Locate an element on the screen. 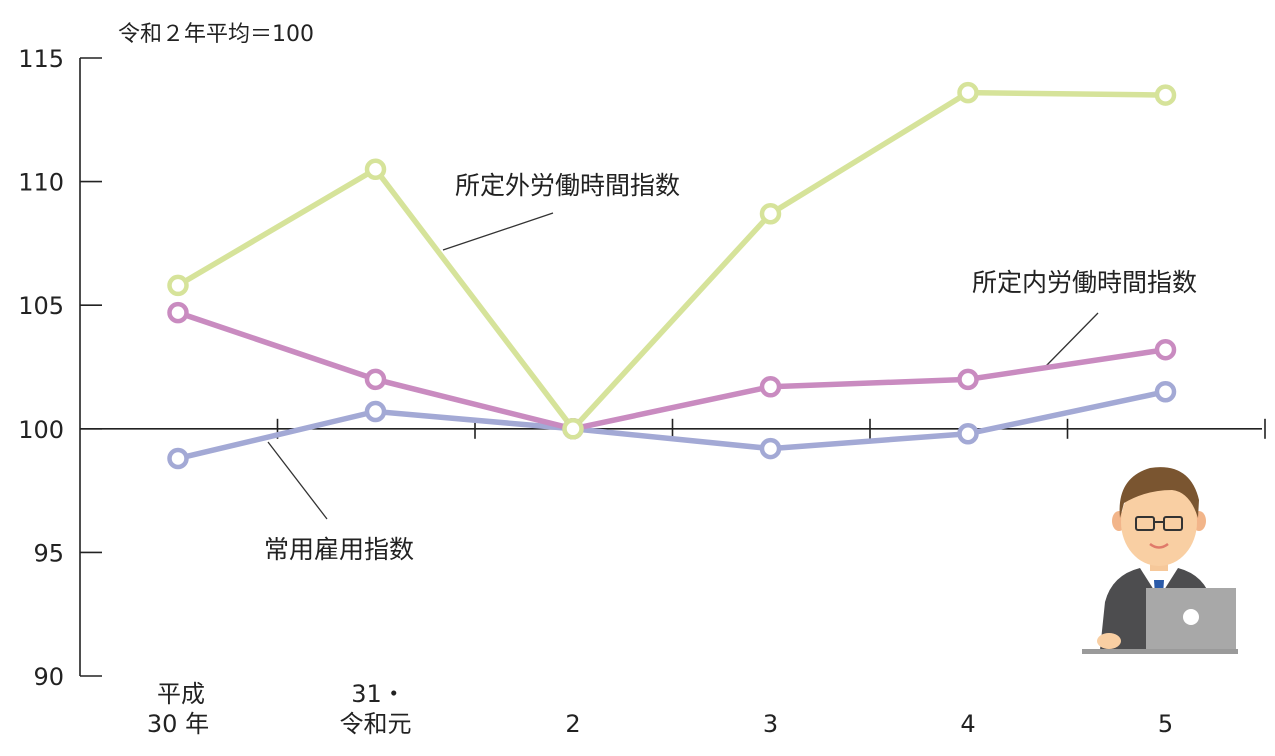  chart-note: 令和２年平均＝100 is located at coordinates (216, 34).